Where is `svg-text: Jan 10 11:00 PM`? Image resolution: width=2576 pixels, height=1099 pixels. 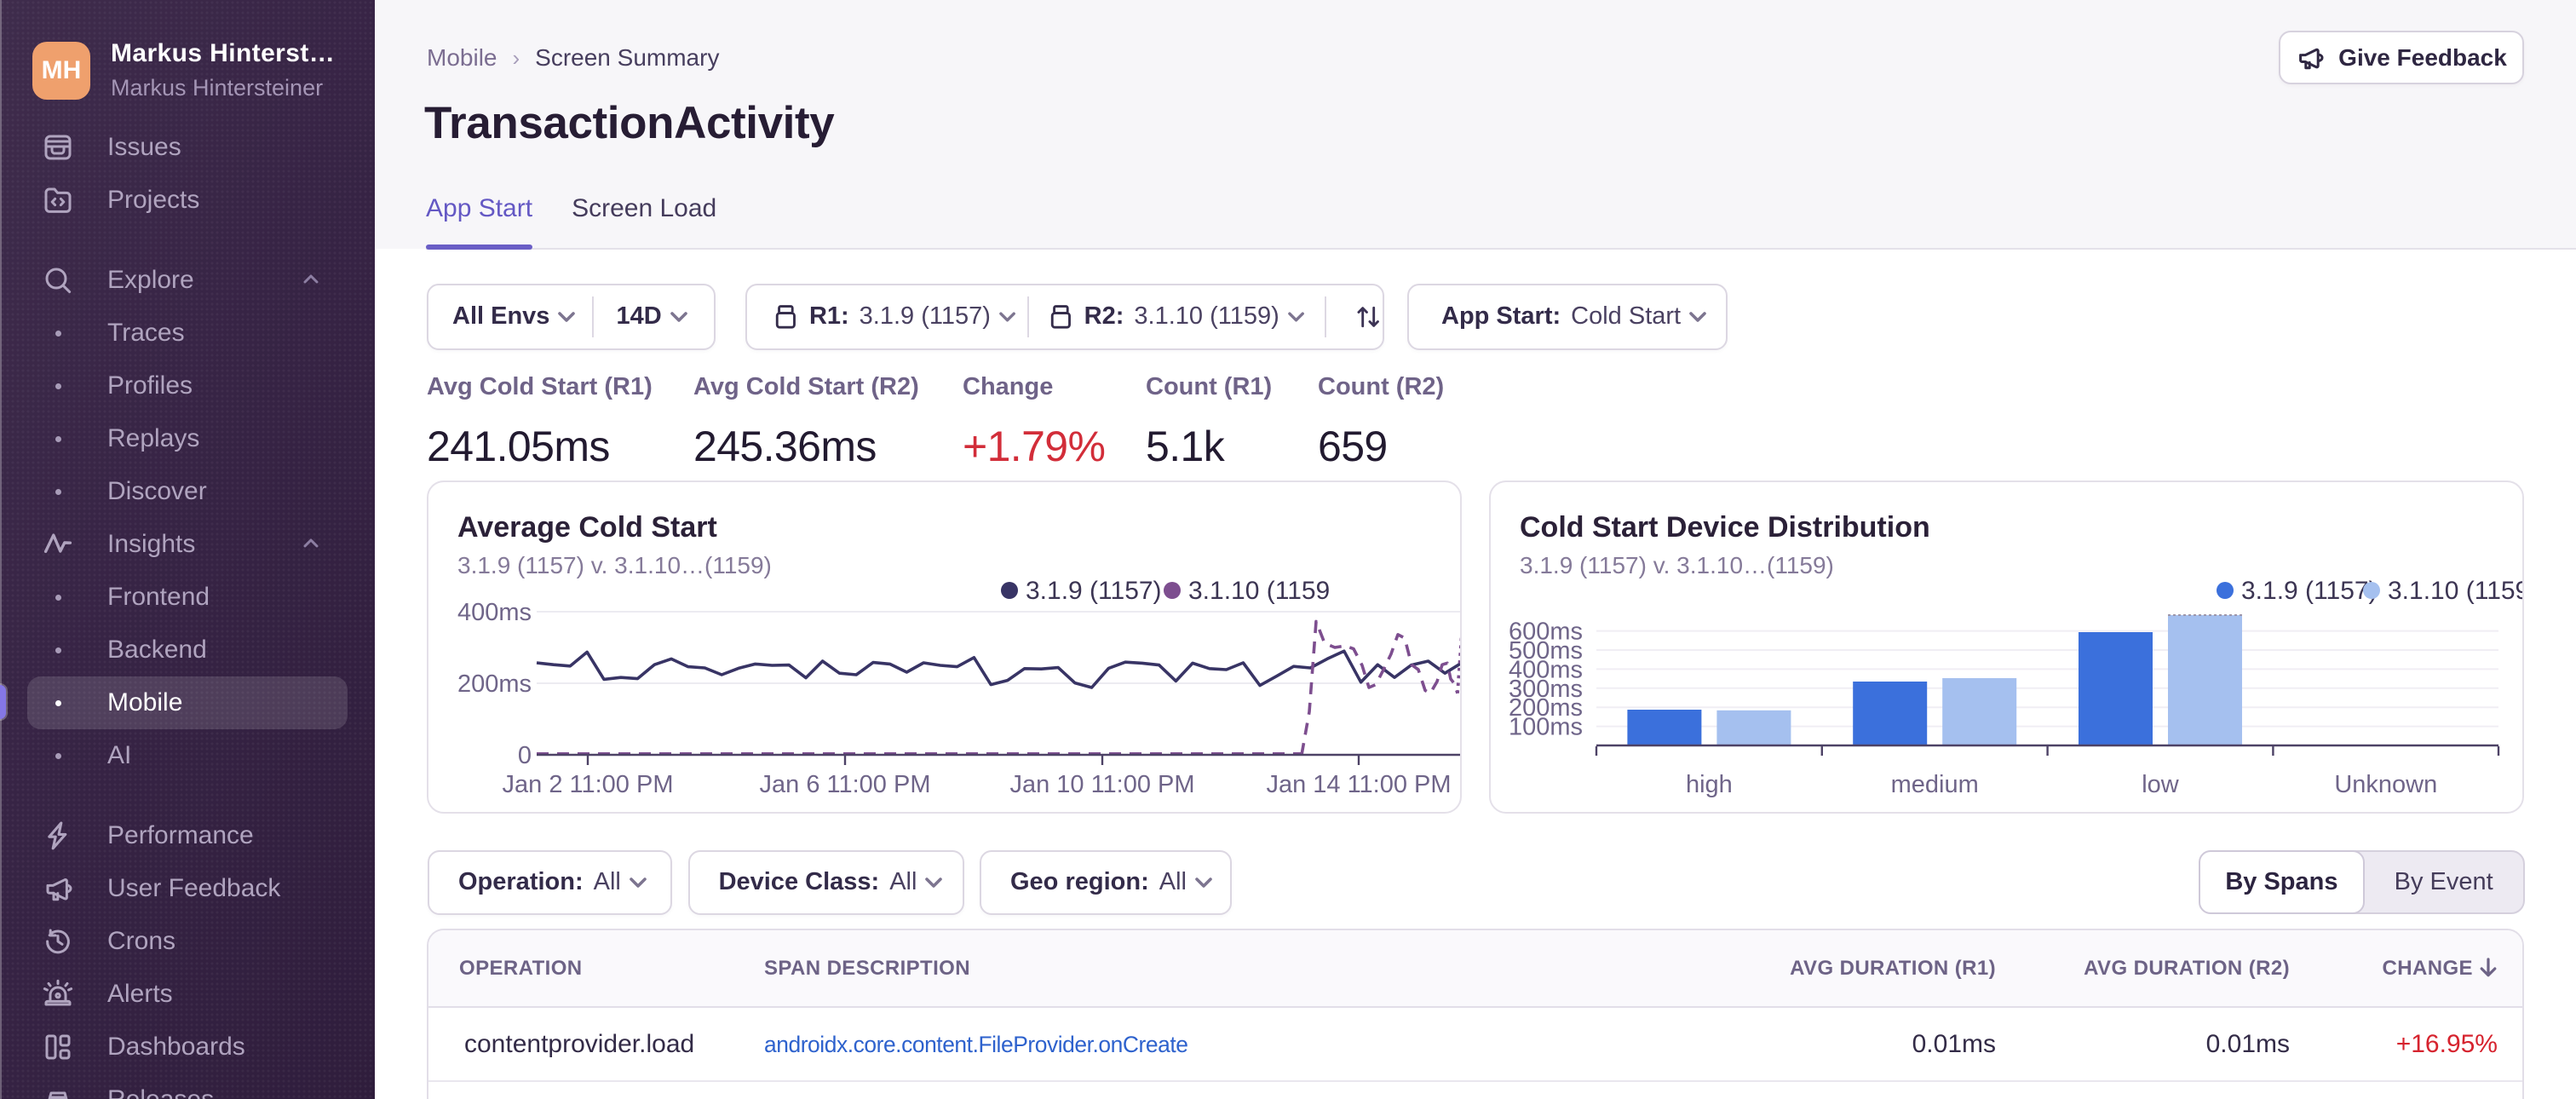 svg-text: Jan 10 11:00 PM is located at coordinates (1102, 784).